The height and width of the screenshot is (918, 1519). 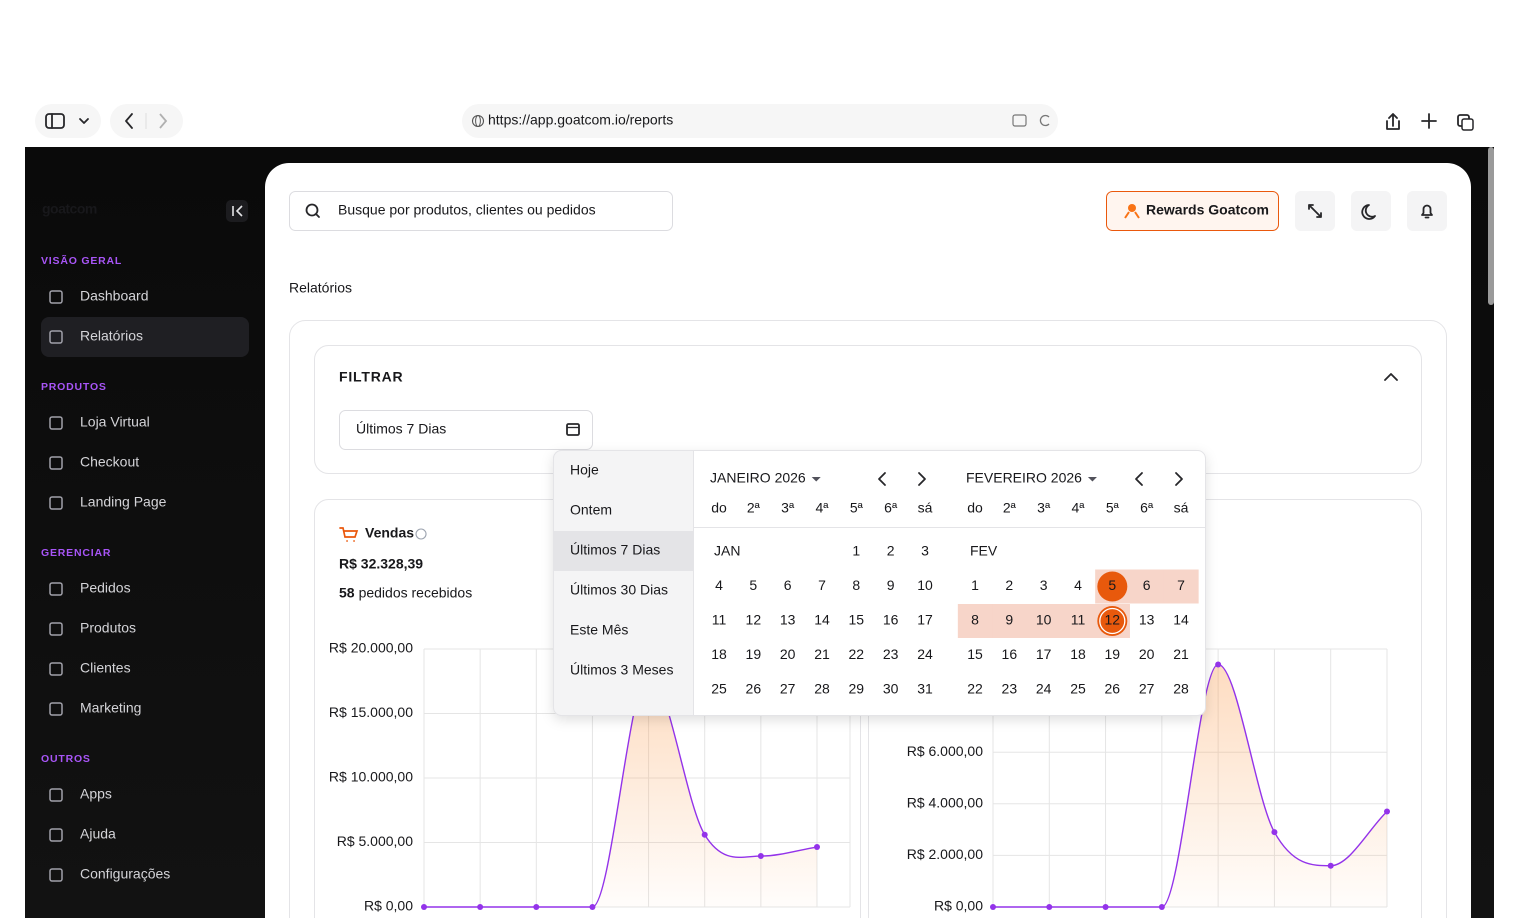 What do you see at coordinates (371, 777) in the screenshot?
I see `y-tick-label: R$ 10.000,00` at bounding box center [371, 777].